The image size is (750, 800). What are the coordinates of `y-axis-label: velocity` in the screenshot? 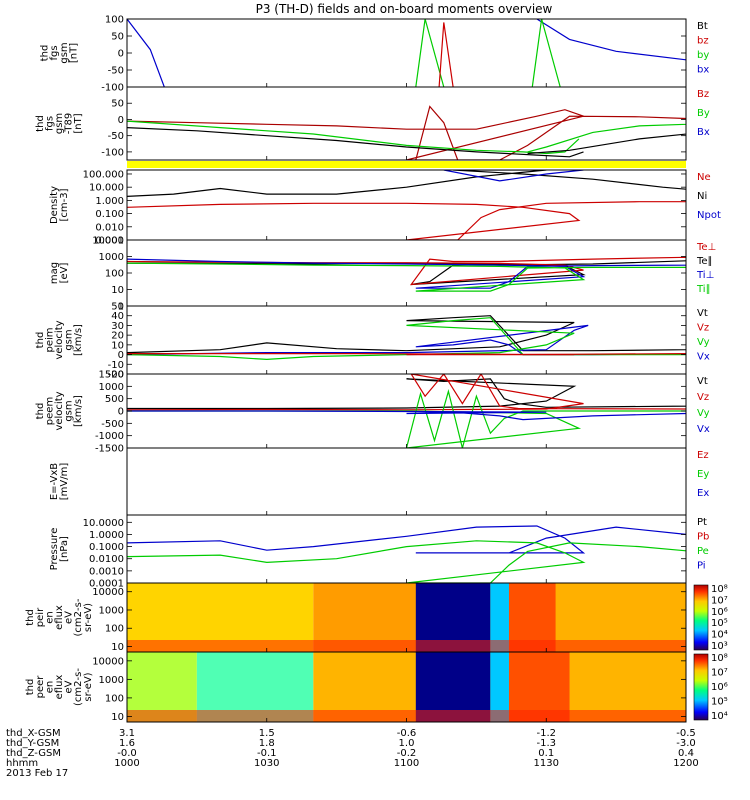 It's located at (59, 410).